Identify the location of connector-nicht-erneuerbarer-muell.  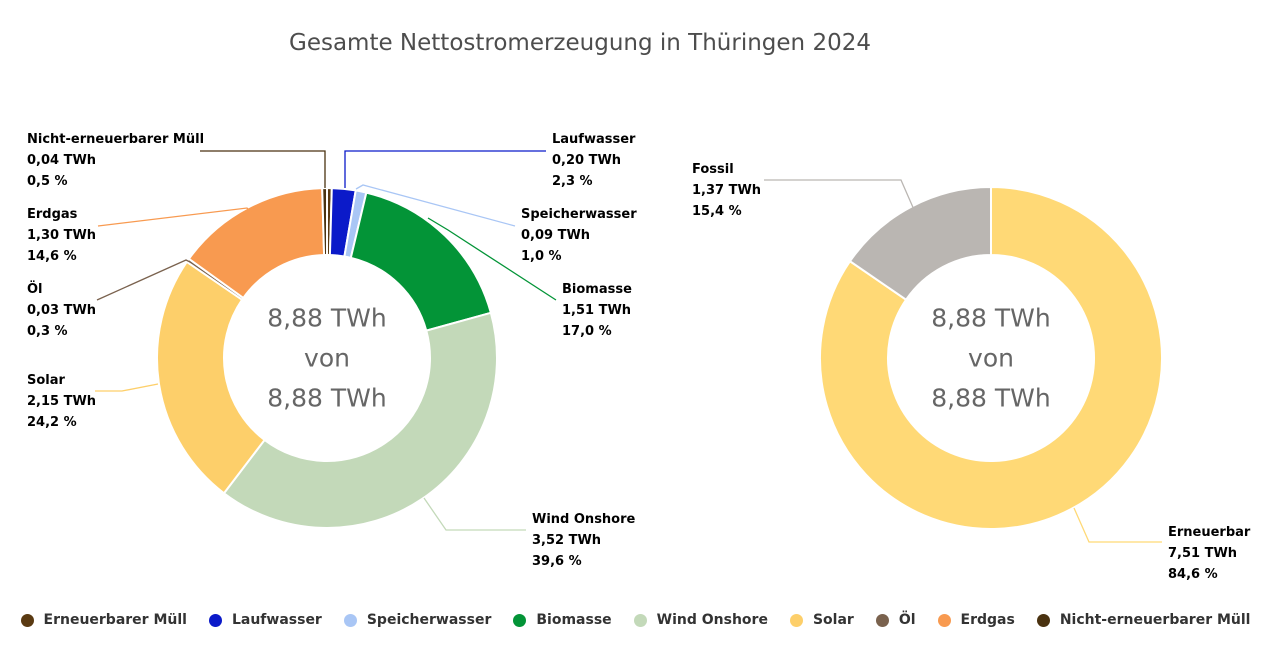
(263, 169).